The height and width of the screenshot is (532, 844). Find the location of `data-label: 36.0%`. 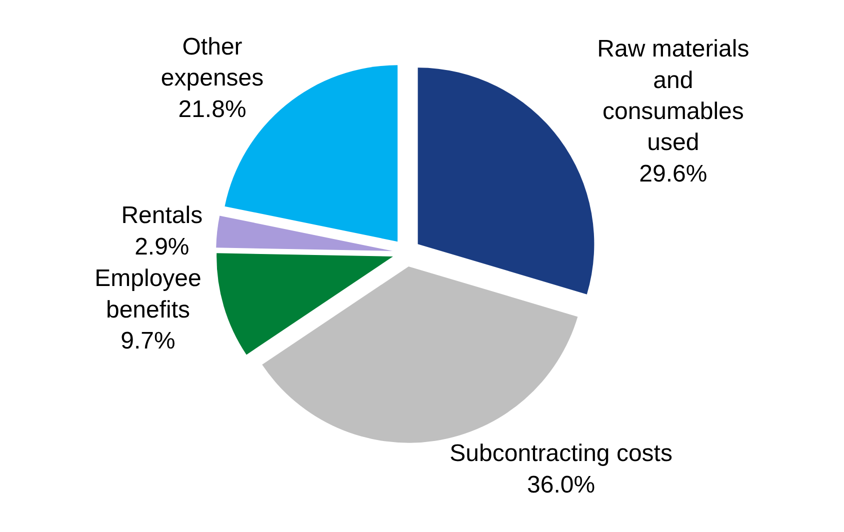

data-label: 36.0% is located at coordinates (561, 484).